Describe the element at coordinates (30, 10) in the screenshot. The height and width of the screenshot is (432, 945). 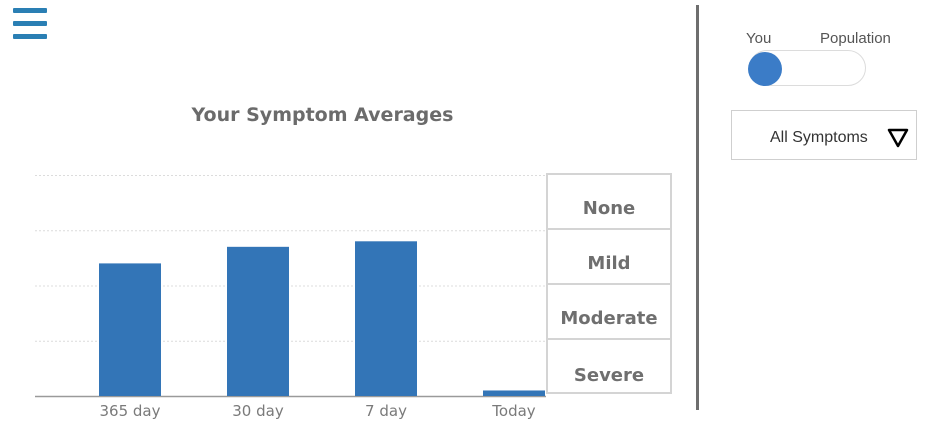
I see `hamburger-icon` at that location.